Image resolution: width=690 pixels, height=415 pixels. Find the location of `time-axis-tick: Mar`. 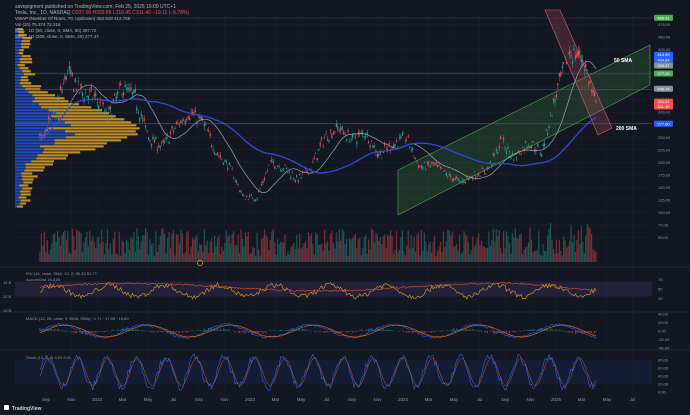

time-axis-tick: Mar is located at coordinates (276, 399).